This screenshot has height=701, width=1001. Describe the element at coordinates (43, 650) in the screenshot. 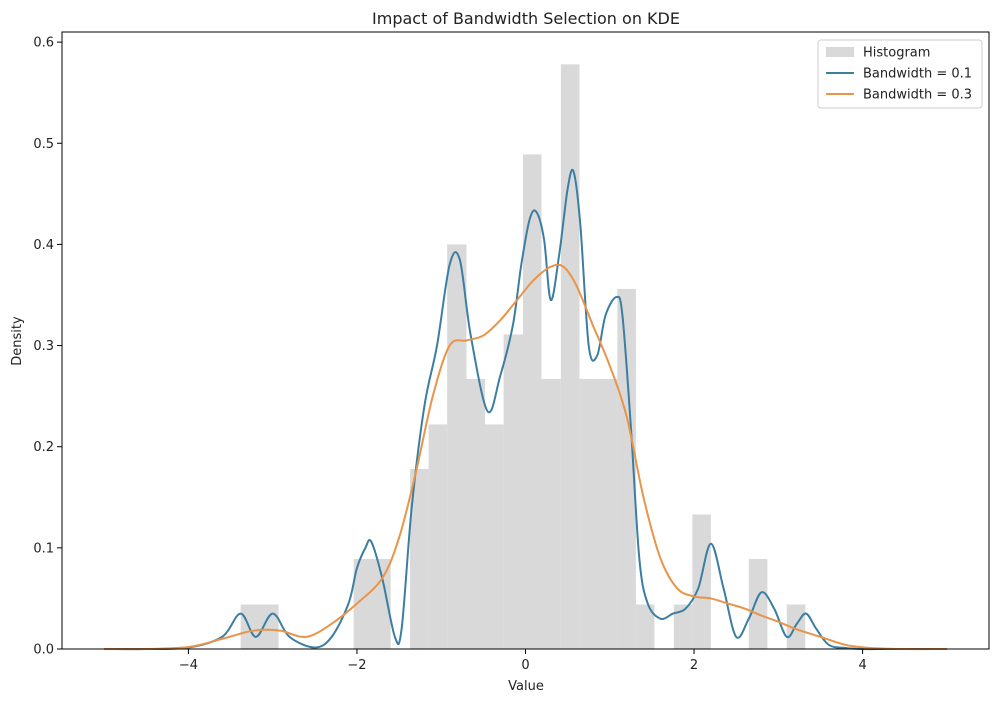

I see `y-tick-label: 0.0` at that location.